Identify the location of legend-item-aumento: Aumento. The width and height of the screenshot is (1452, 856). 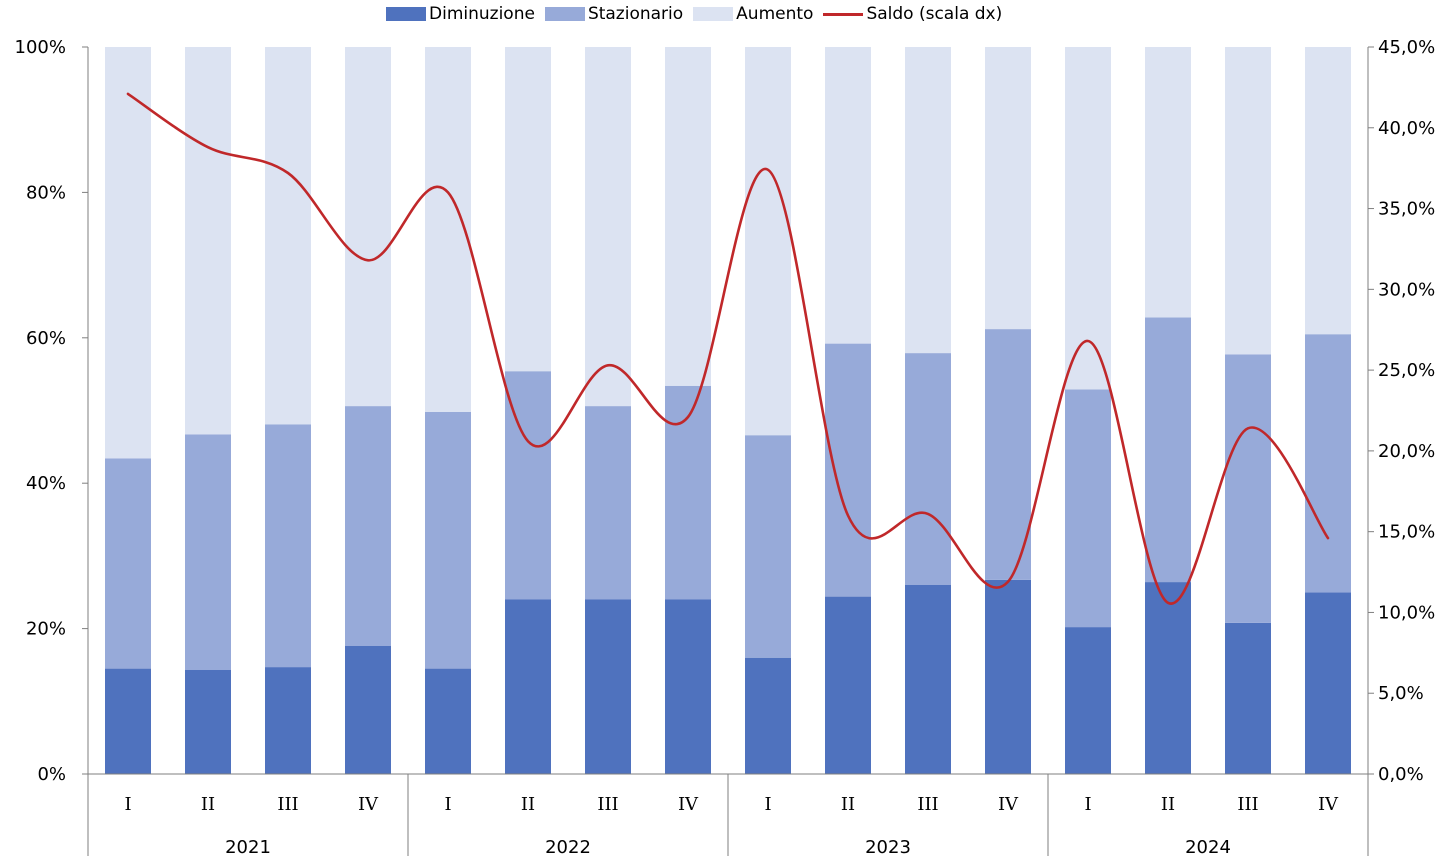
(753, 14).